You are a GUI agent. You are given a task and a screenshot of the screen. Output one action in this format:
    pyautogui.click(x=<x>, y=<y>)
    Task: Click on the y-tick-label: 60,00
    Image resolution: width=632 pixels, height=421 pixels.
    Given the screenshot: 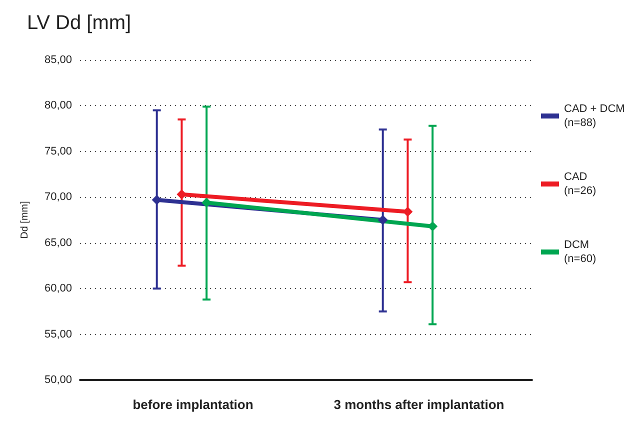 What is the action you would take?
    pyautogui.click(x=58, y=288)
    